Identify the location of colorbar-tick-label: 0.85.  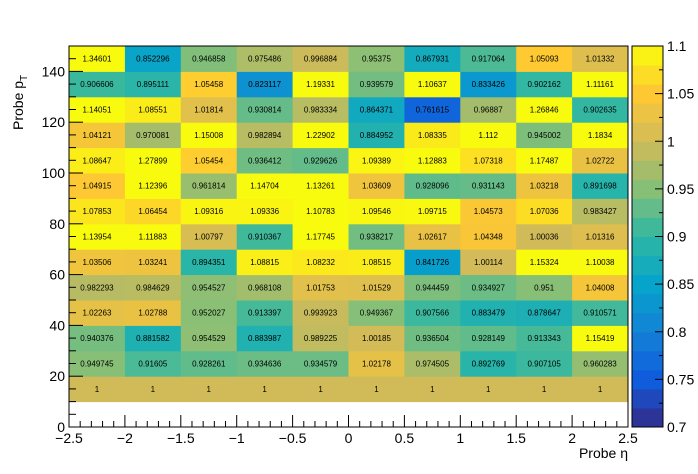
(680, 284).